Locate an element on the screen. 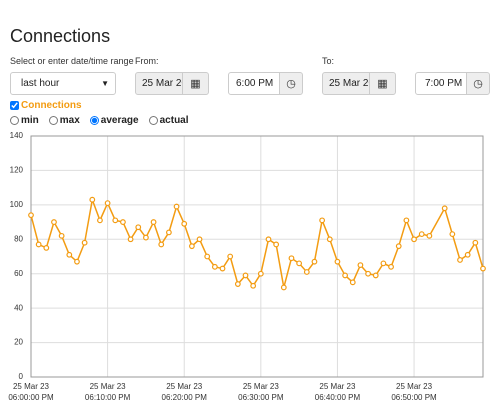 Image resolution: width=500 pixels, height=403 pixels. series-toggle-label: Connections is located at coordinates (51, 105).